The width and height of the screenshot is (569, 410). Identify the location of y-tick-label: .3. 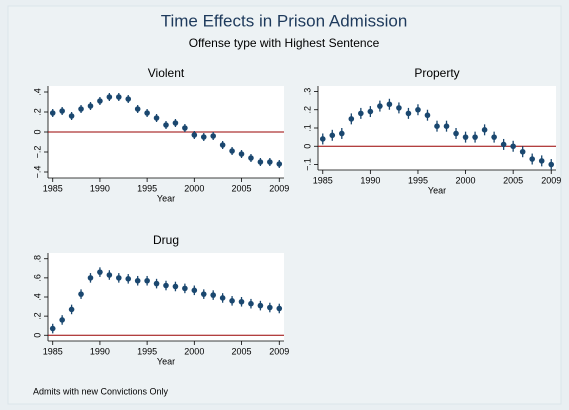
(307, 92).